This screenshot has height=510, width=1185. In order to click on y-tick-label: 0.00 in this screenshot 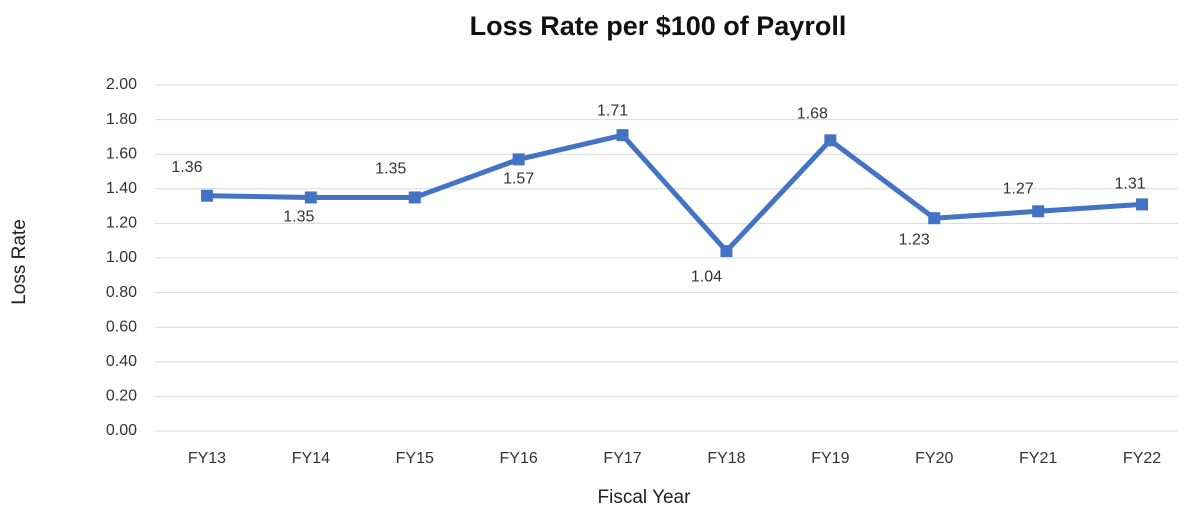, I will do `click(121, 430)`.